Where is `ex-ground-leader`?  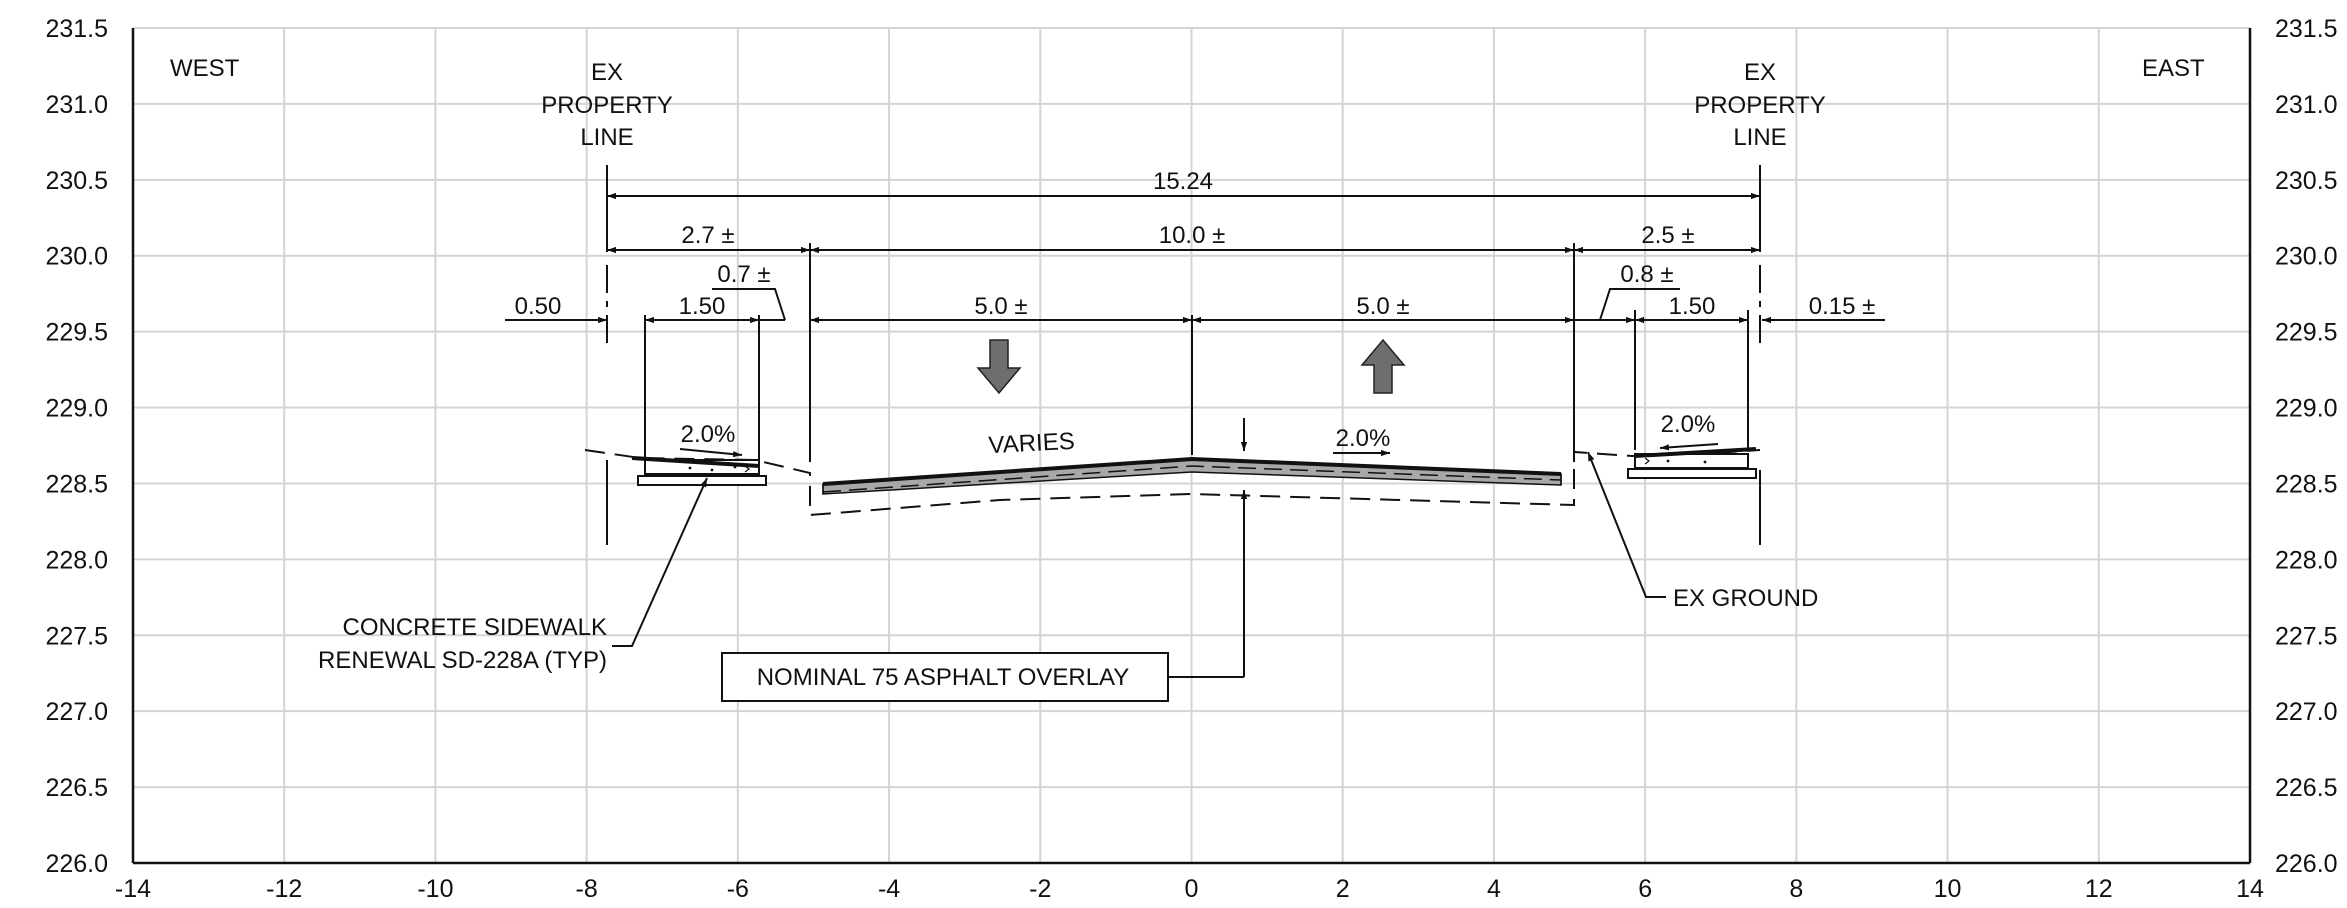
ex-ground-leader is located at coordinates (1626, 524).